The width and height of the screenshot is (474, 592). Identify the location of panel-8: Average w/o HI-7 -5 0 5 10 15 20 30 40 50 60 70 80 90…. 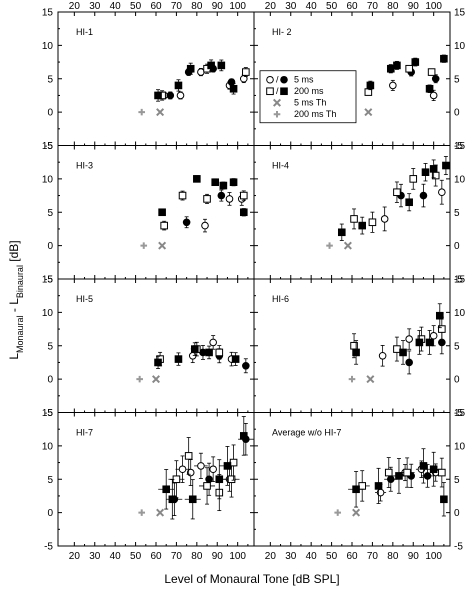
(359, 485).